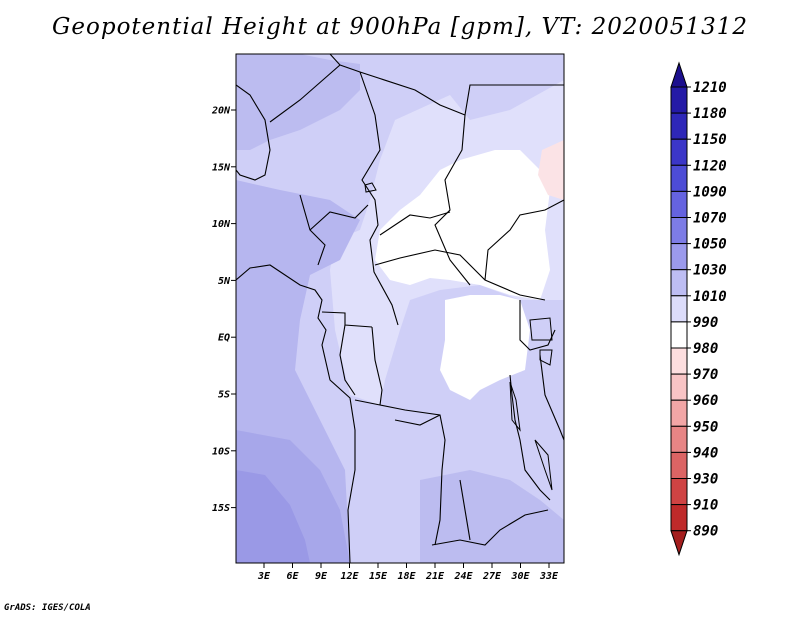  I want to click on lon-tick-label: 21E, so click(435, 576).